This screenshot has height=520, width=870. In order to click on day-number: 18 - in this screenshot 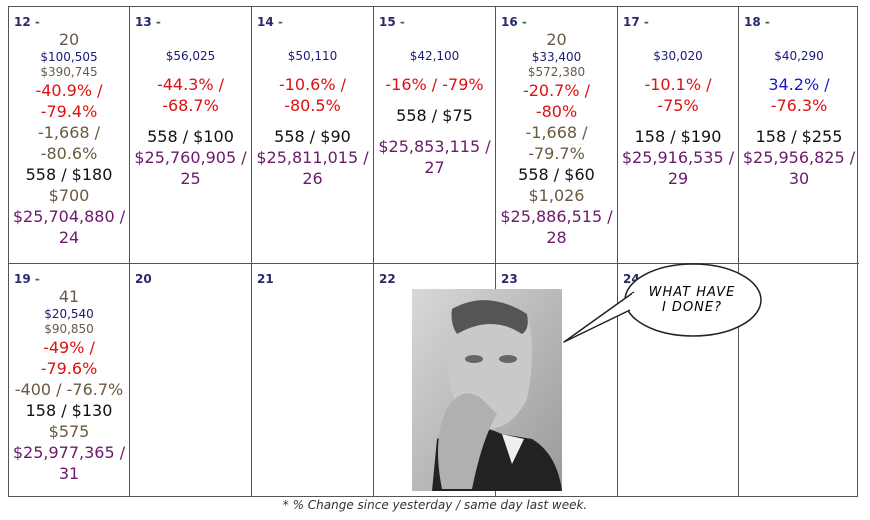, I will do `click(757, 22)`.